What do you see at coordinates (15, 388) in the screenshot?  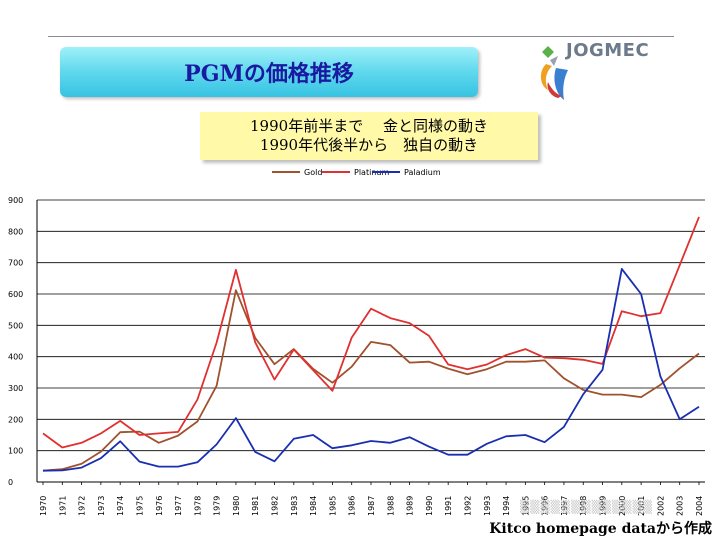 I see `y-tick-label: 300` at bounding box center [15, 388].